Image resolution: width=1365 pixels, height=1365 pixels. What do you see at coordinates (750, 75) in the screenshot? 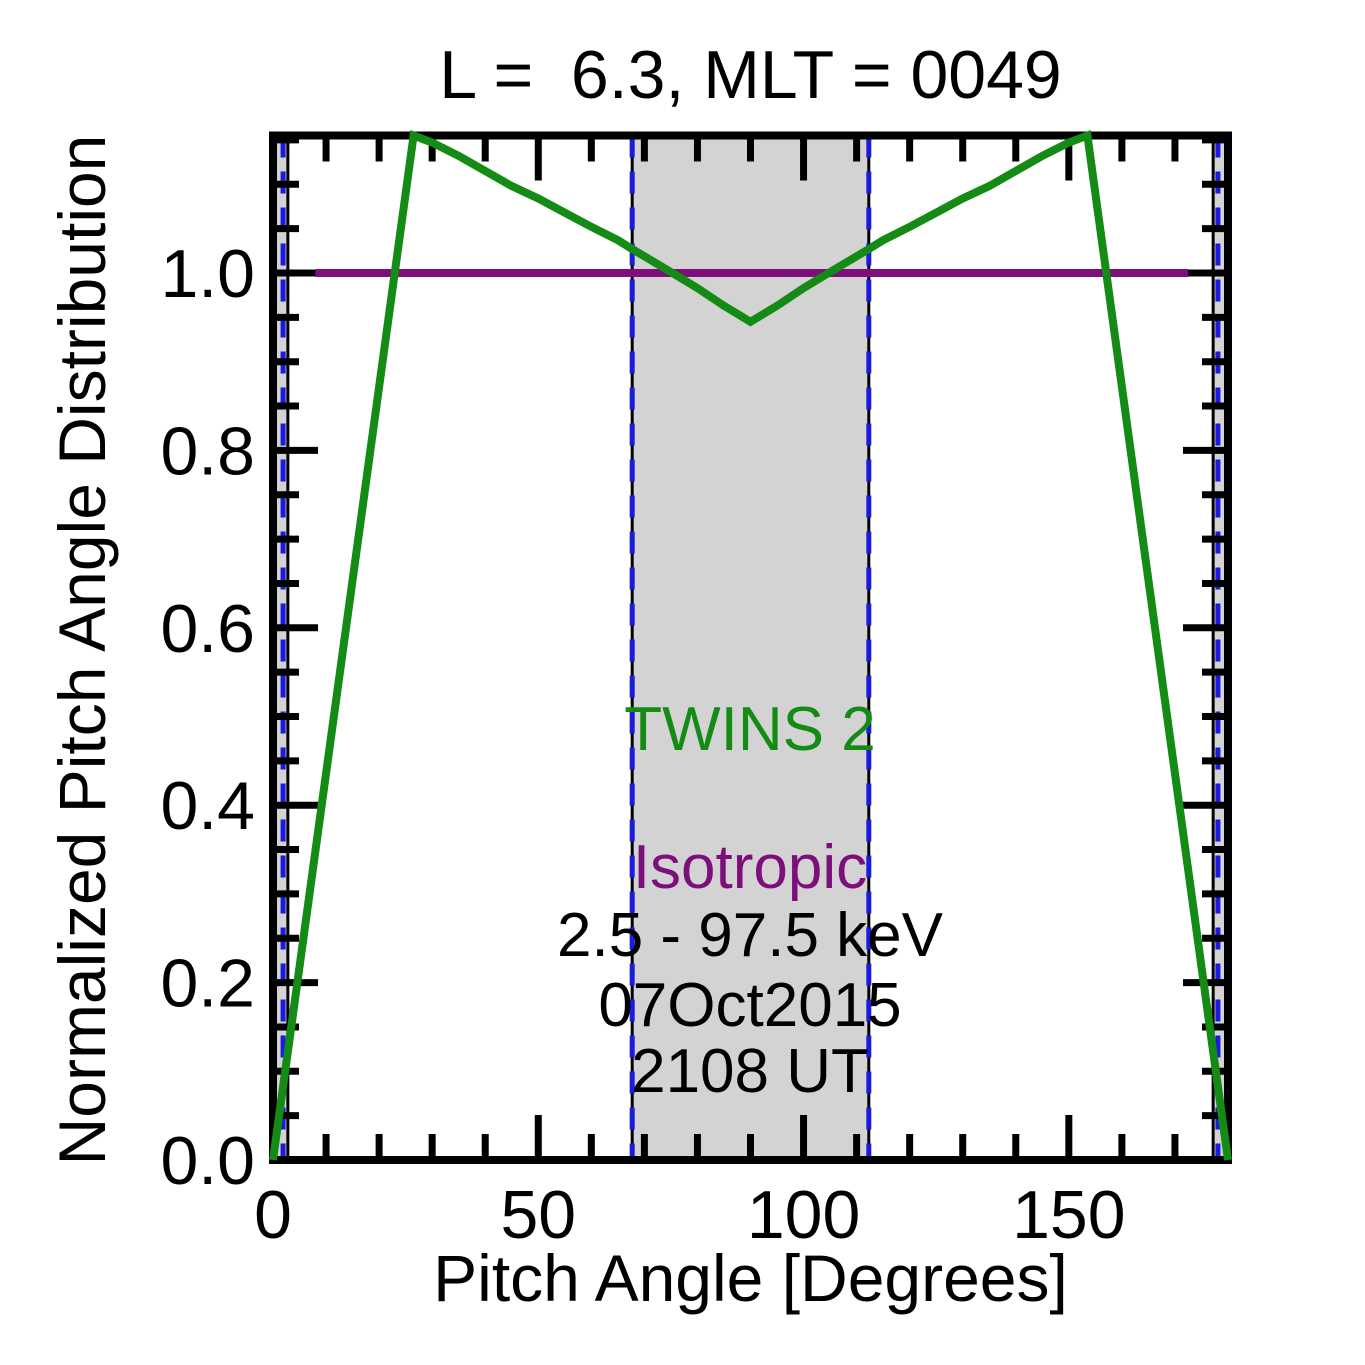
I see `chart-title: L = 6.3, MLT = 0049` at bounding box center [750, 75].